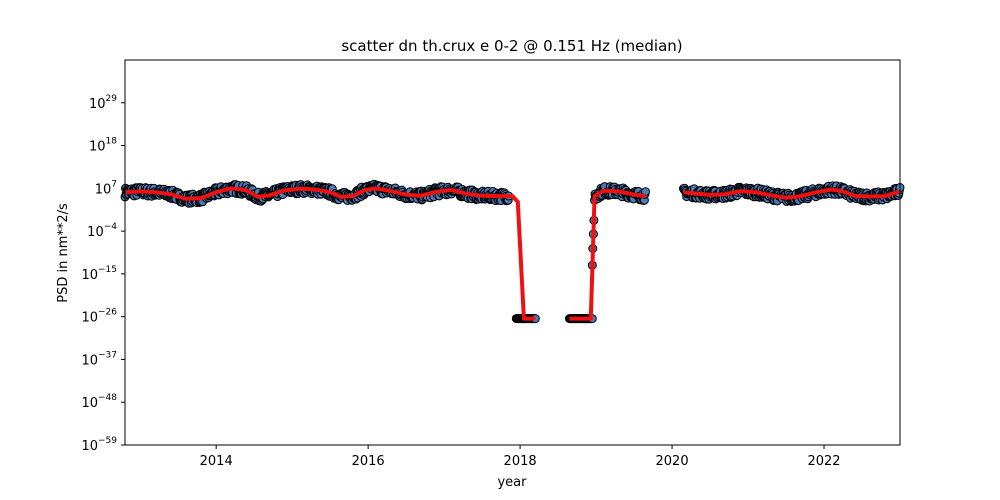 The width and height of the screenshot is (1000, 500). Describe the element at coordinates (99, 402) in the screenshot. I see `y-tick-label: 10⁻⁴⁸` at that location.